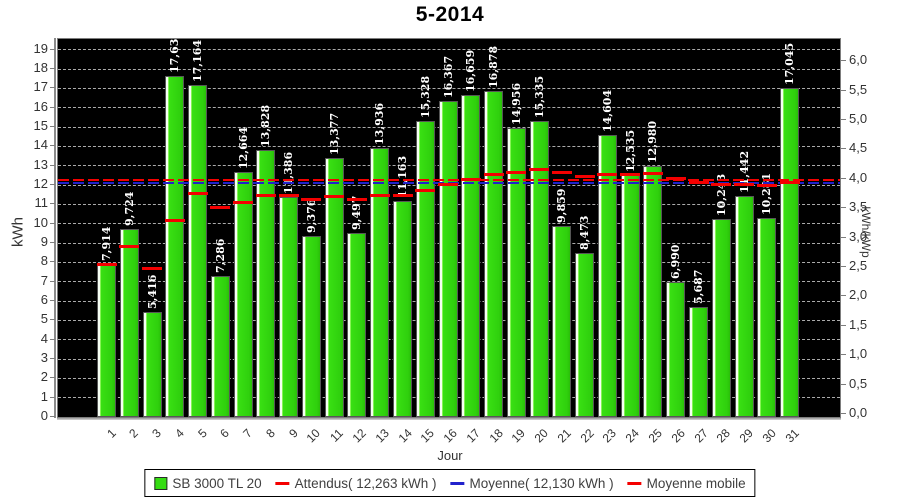 This screenshot has height=500, width=900. I want to click on x-tick-label: 10, so click(313, 436).